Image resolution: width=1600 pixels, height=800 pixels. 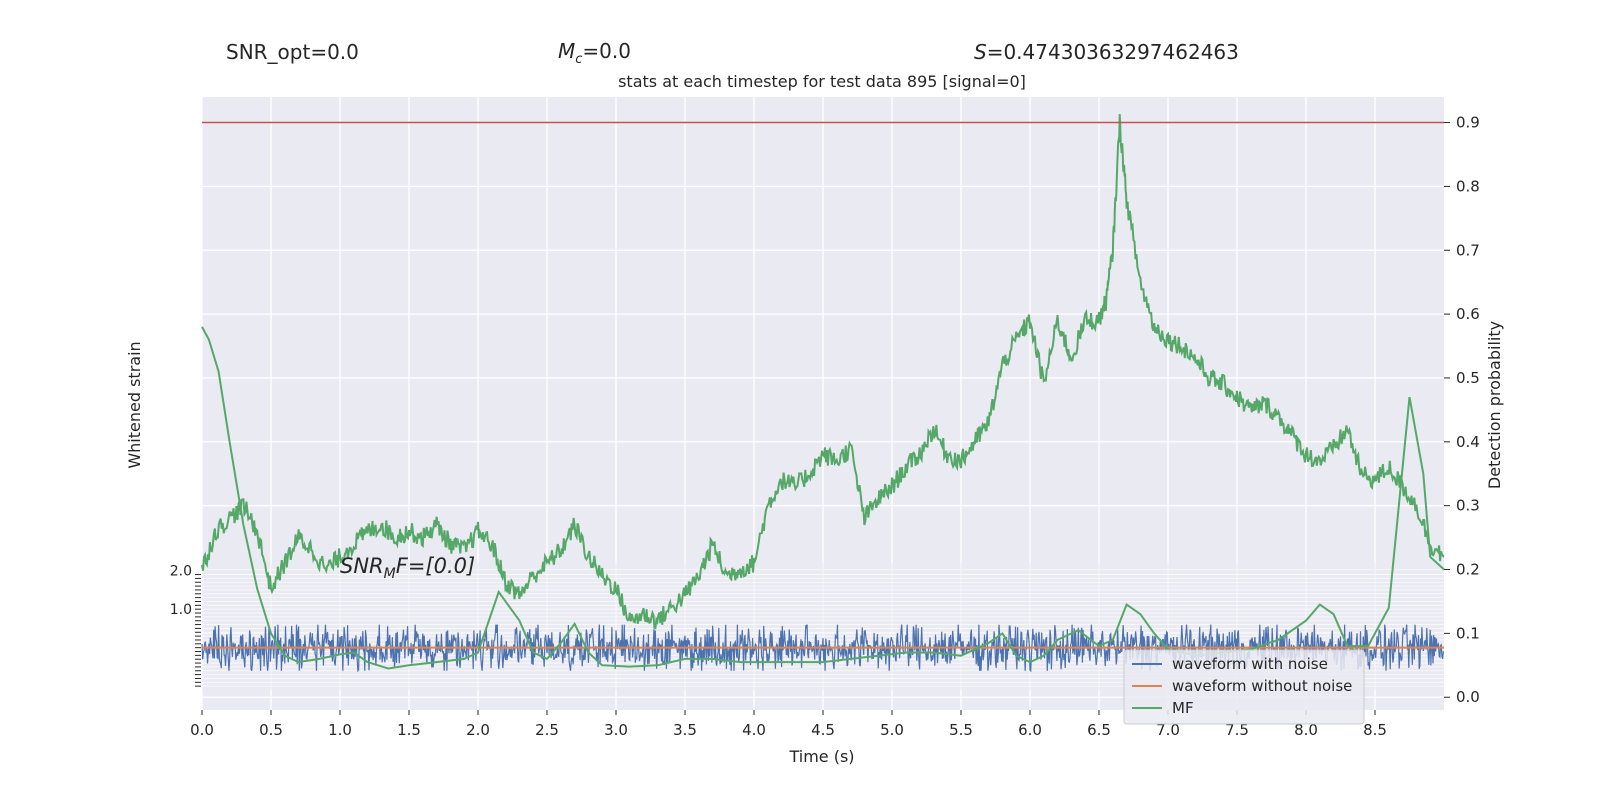 What do you see at coordinates (547, 730) in the screenshot?
I see `x-tick-label-5: 2.5` at bounding box center [547, 730].